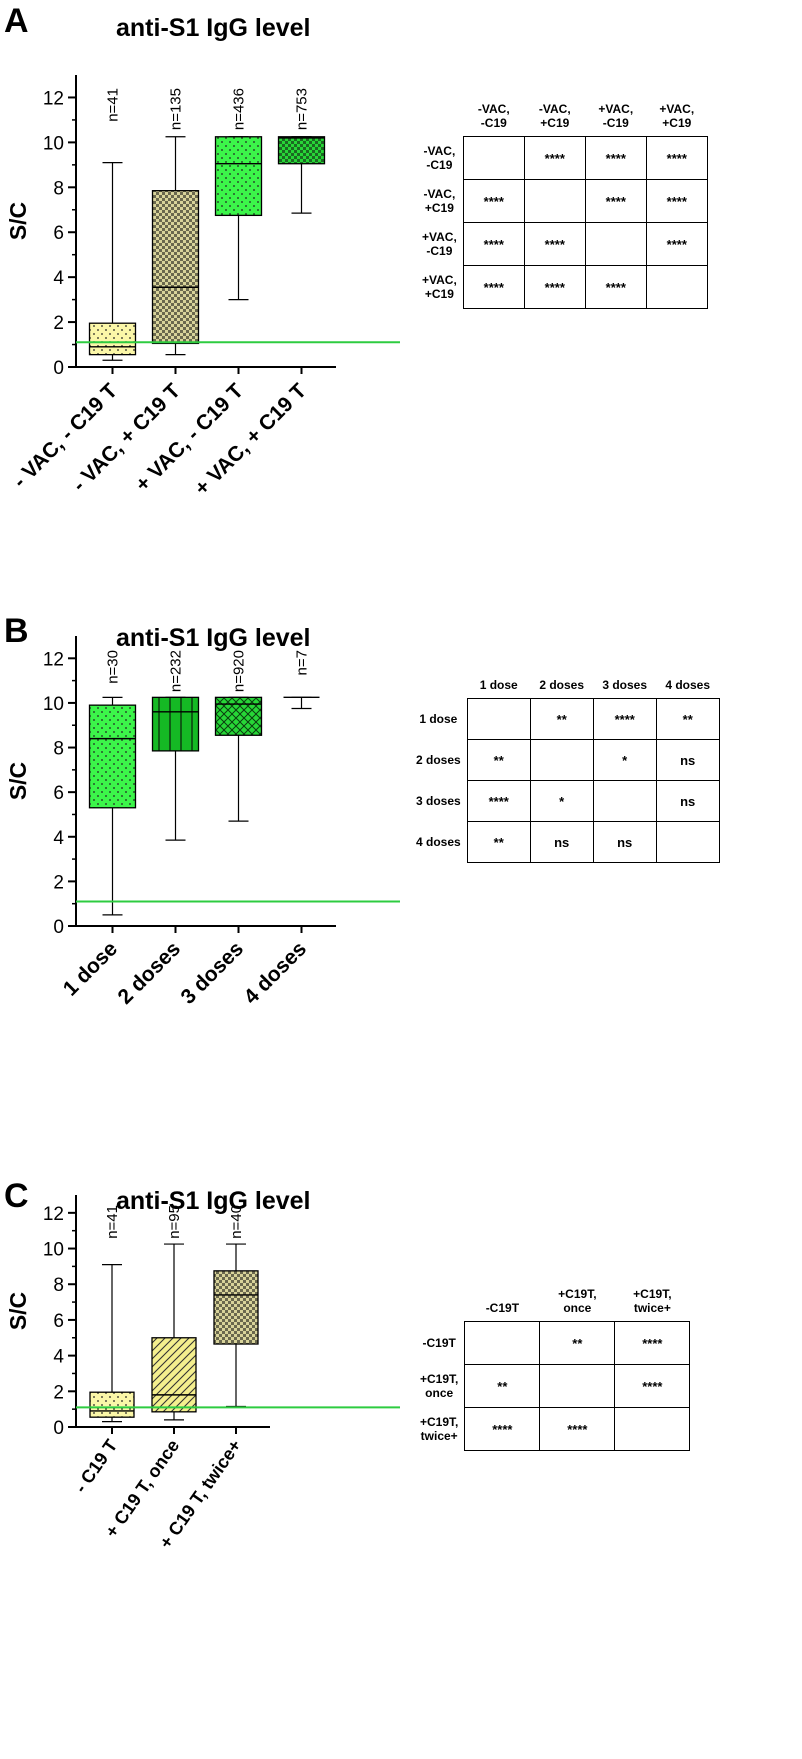  Describe the element at coordinates (567, 760) in the screenshot. I see `table-row: 2 doses ** * ns` at that location.